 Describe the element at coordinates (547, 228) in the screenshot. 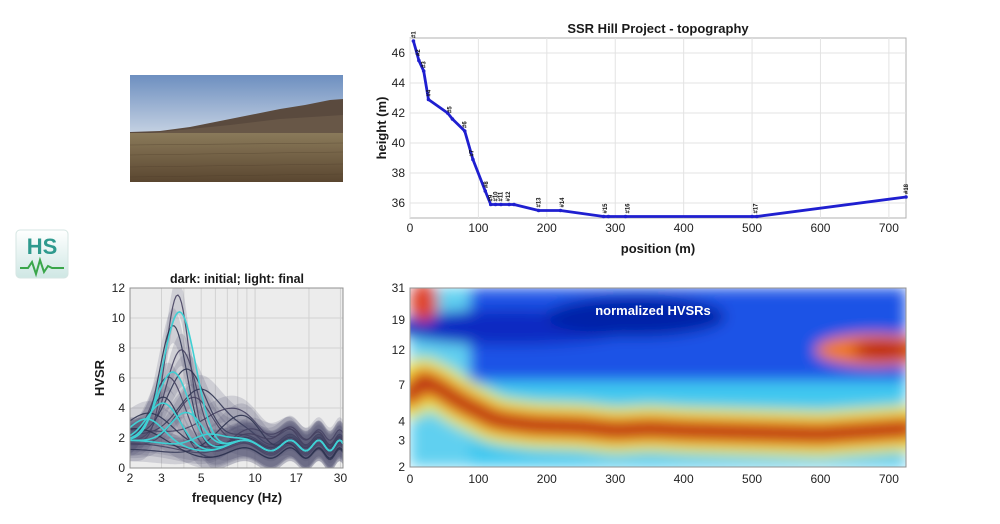

I see `topography-xtick-label: 200` at that location.